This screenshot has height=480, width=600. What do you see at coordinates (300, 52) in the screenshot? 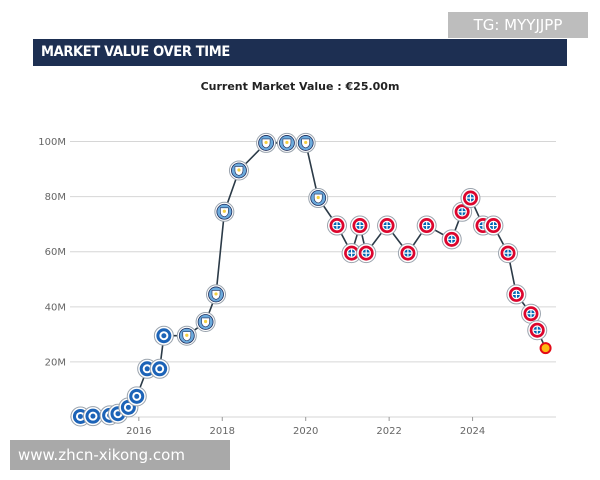
I see `header-bar: MARKET VALUE OVER TIME` at bounding box center [300, 52].